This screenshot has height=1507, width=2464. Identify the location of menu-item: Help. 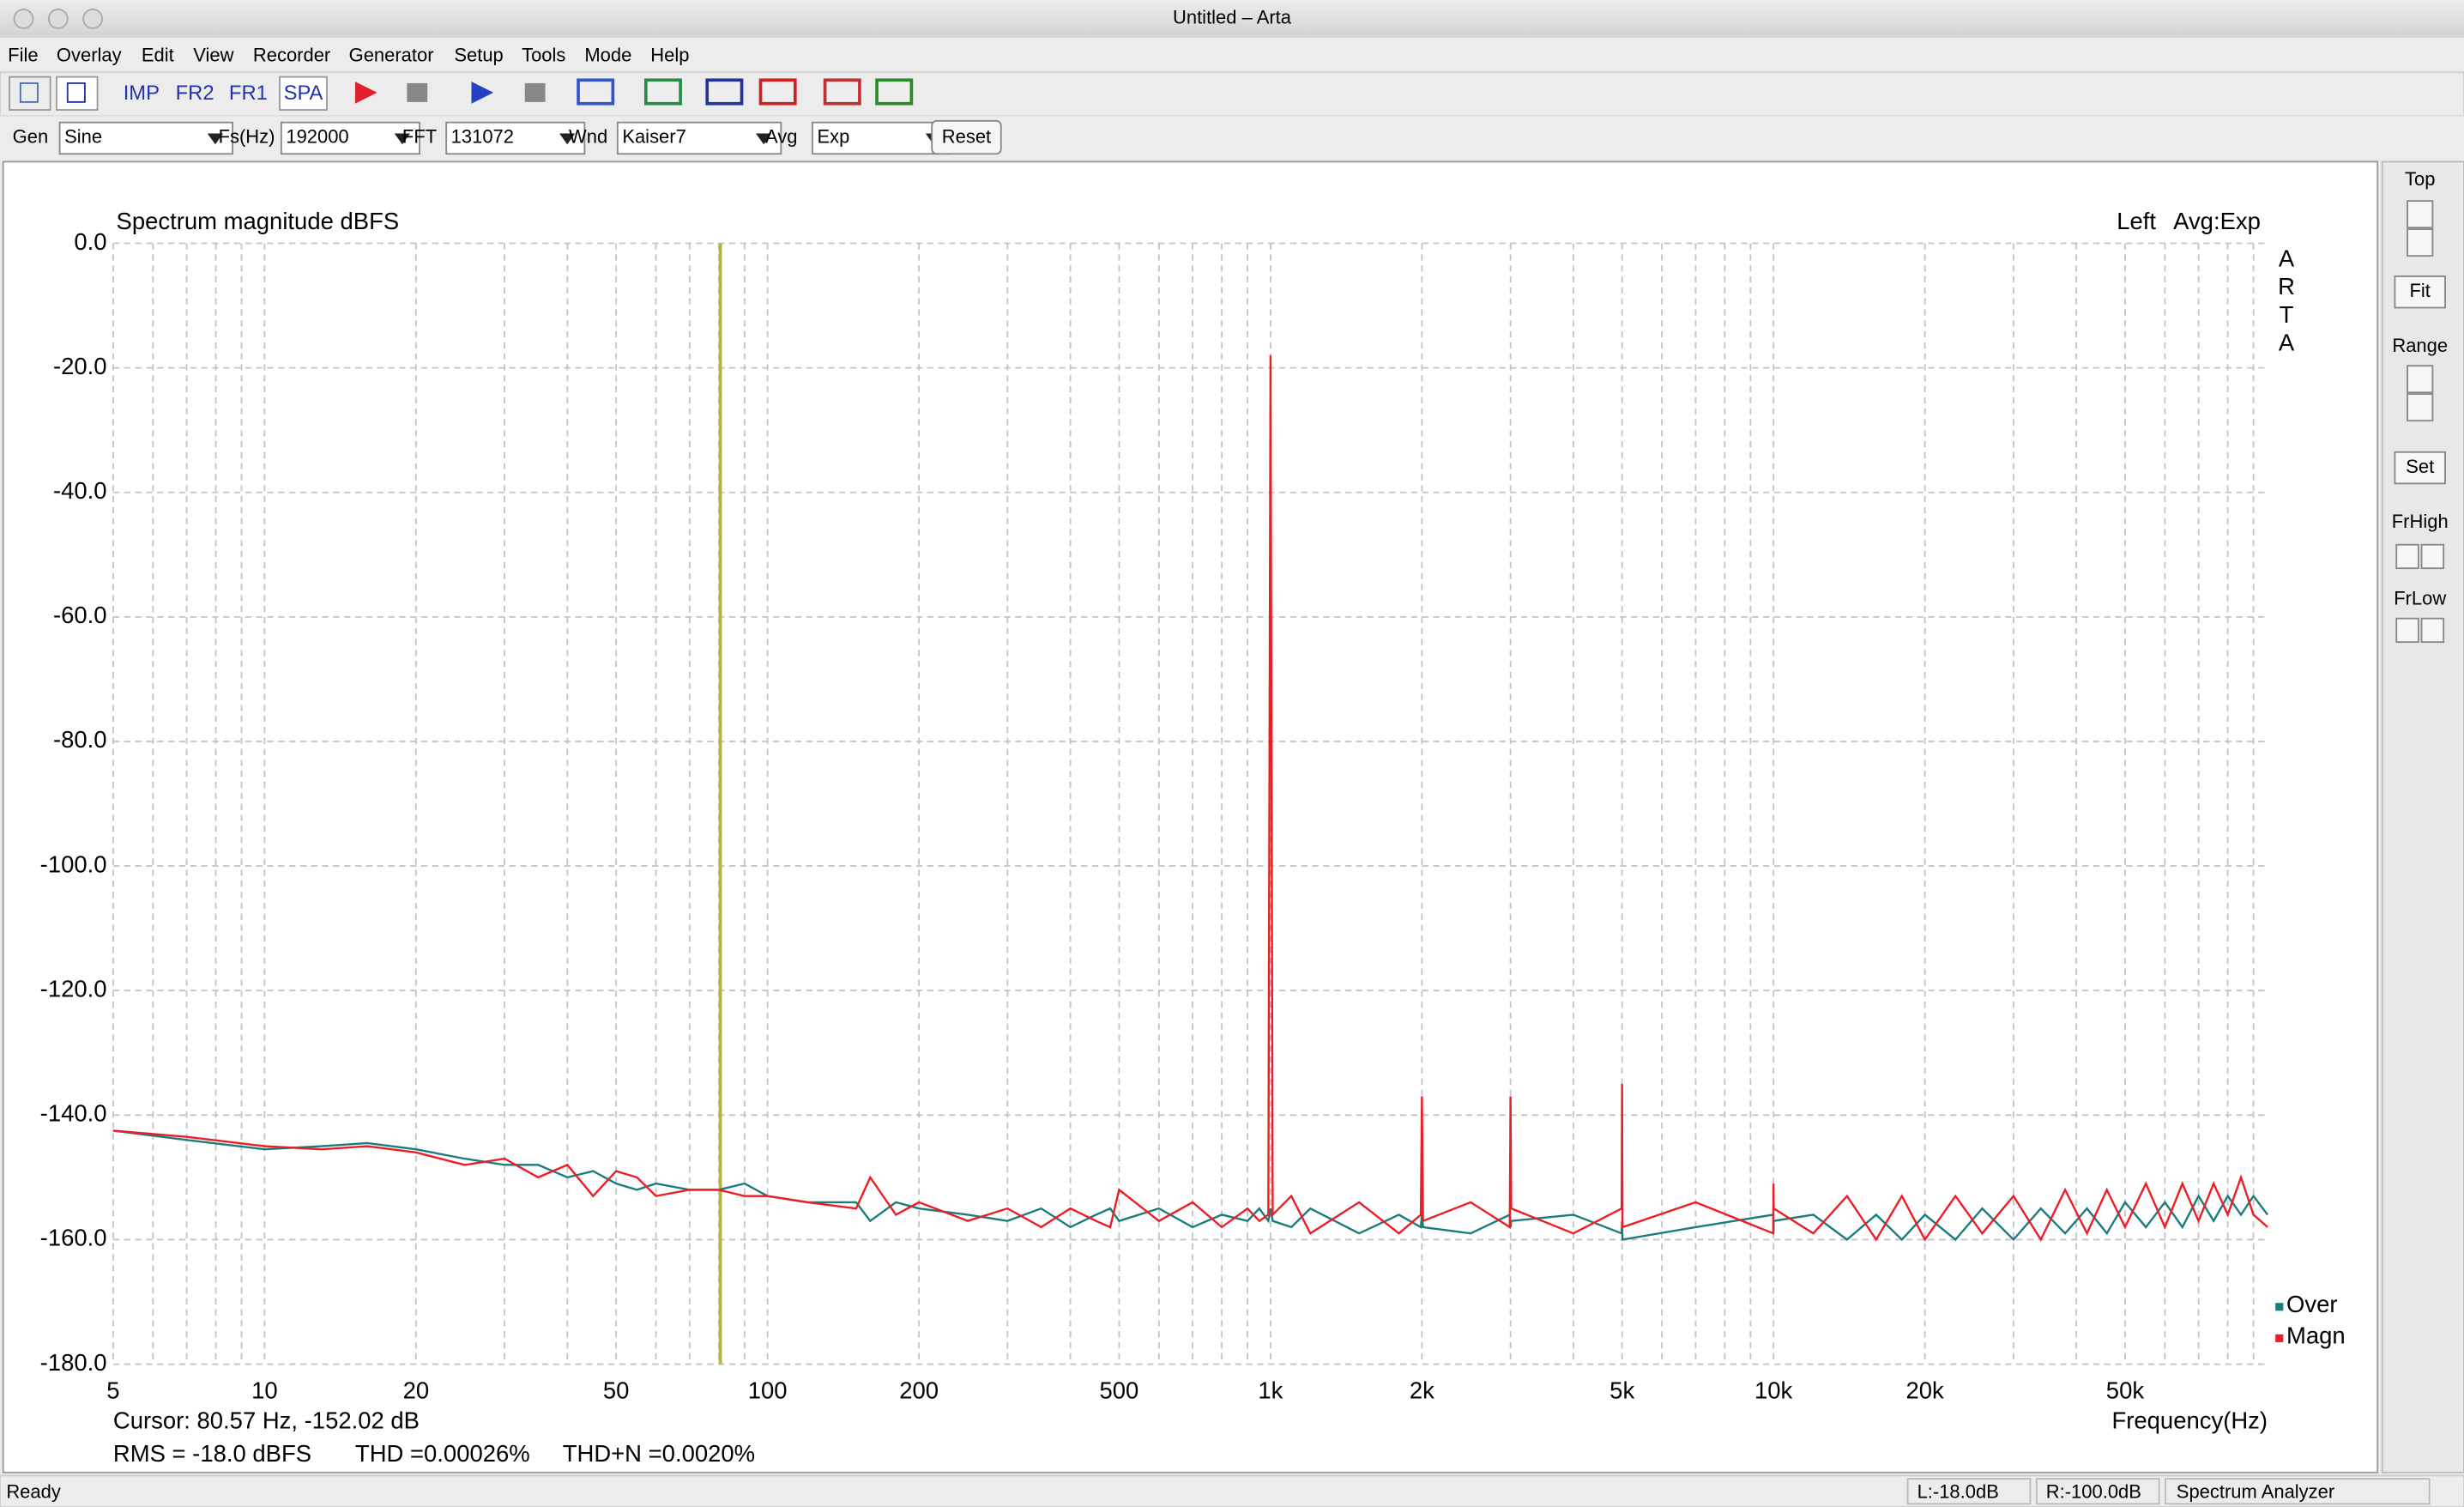
(669, 55).